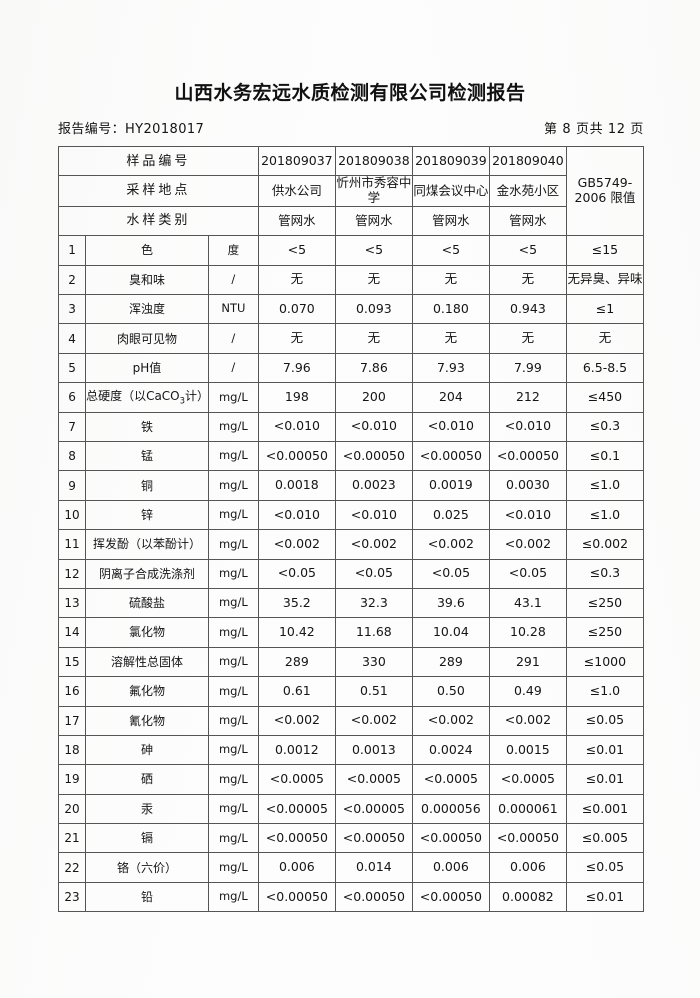 This screenshot has width=700, height=998. I want to click on row-value-sample-3: <0.05, so click(450, 573).